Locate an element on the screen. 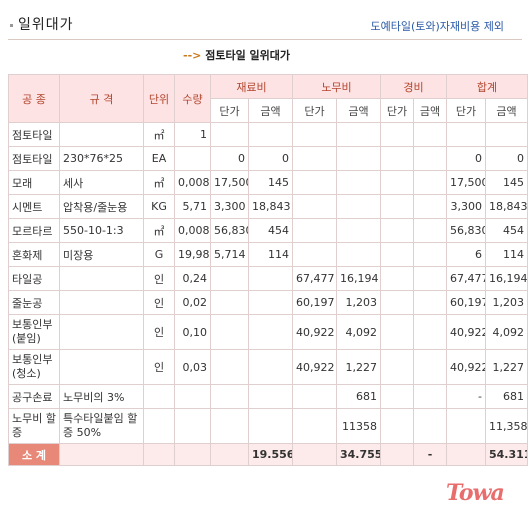 This screenshot has height=518, width=530. col-header-gyugyeok: 규 격 is located at coordinates (101, 98).